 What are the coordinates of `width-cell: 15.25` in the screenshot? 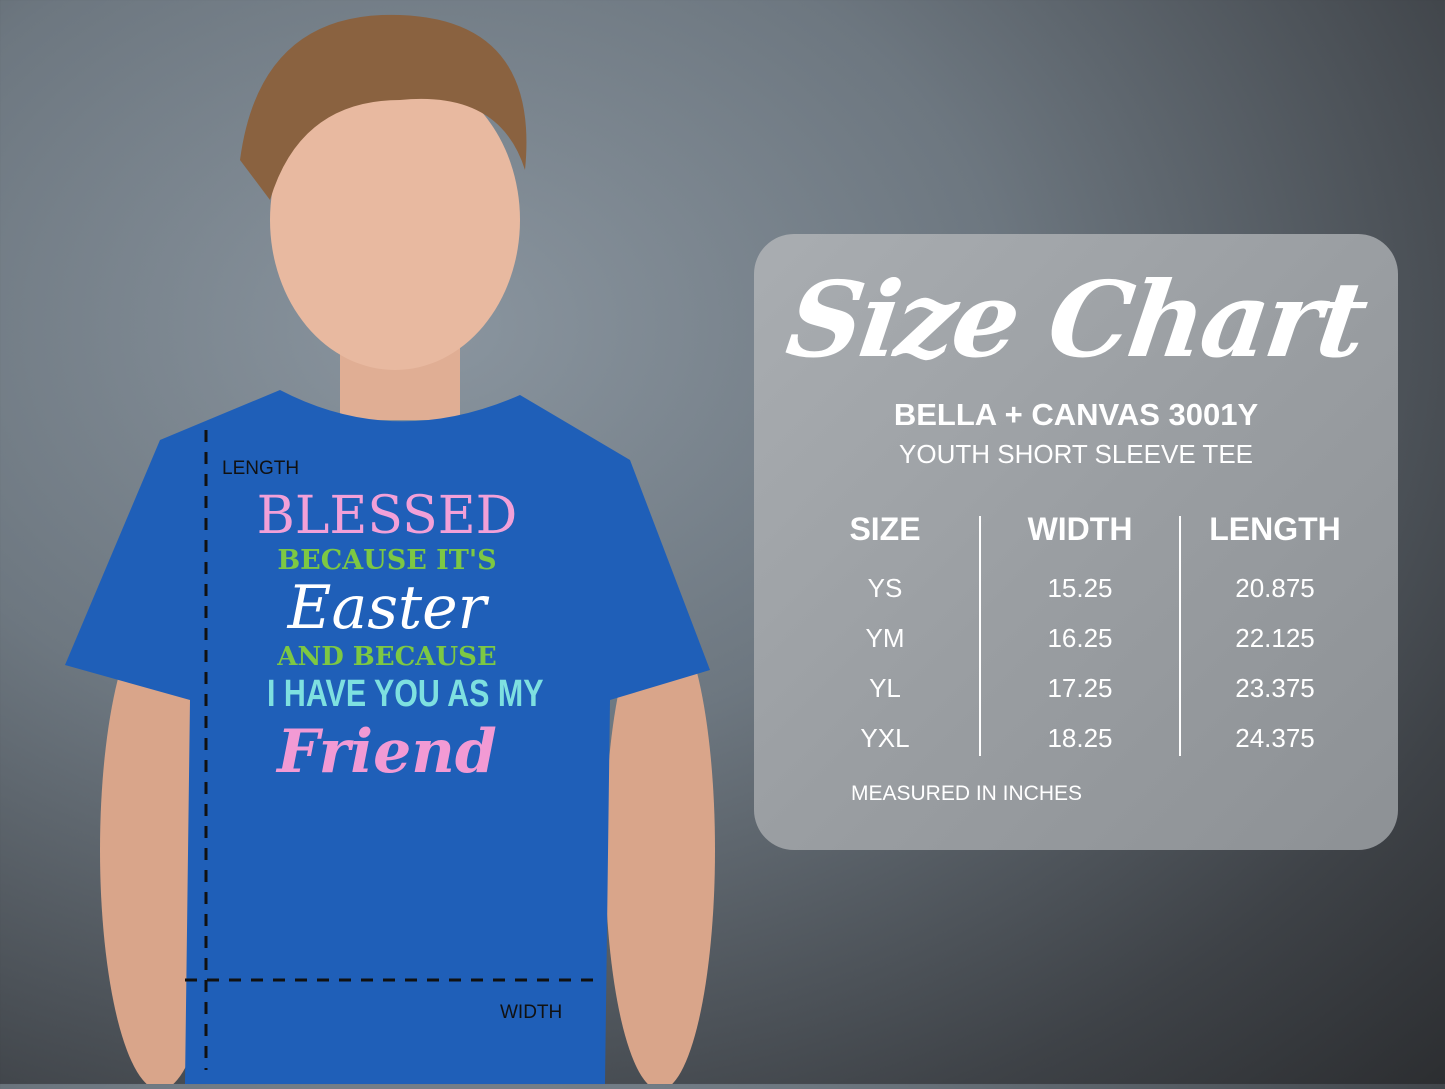 It's located at (1080, 588).